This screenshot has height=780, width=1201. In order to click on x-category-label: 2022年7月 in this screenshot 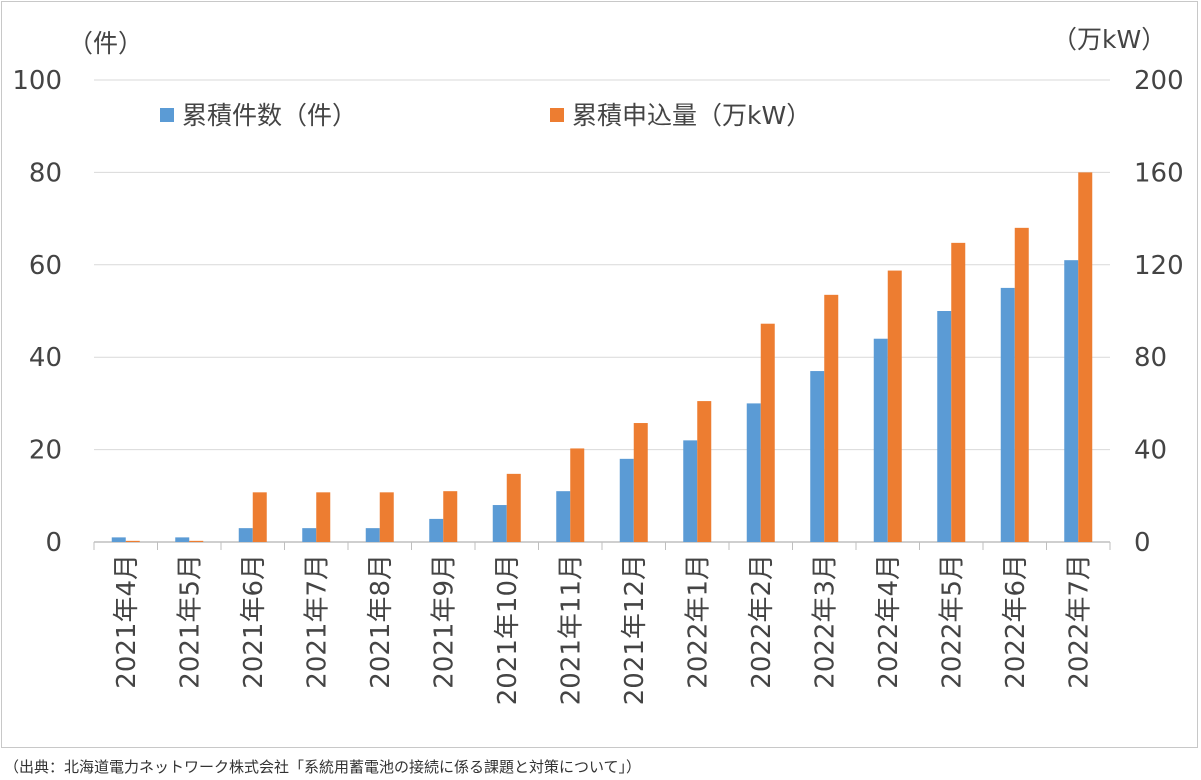, I will do `click(1079, 621)`.